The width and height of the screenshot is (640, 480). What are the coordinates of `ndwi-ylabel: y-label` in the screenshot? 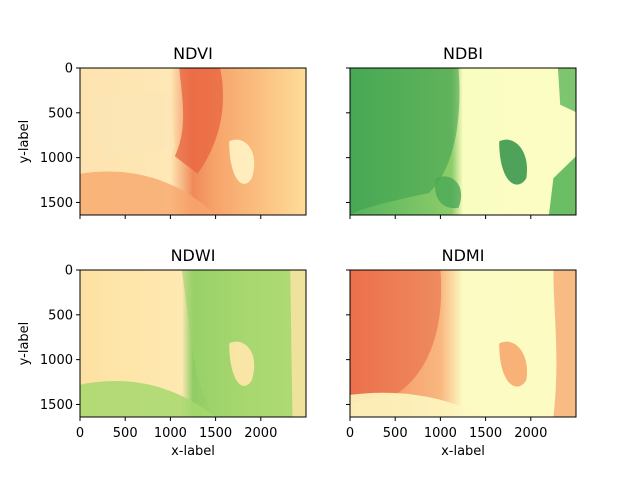 It's located at (24, 344).